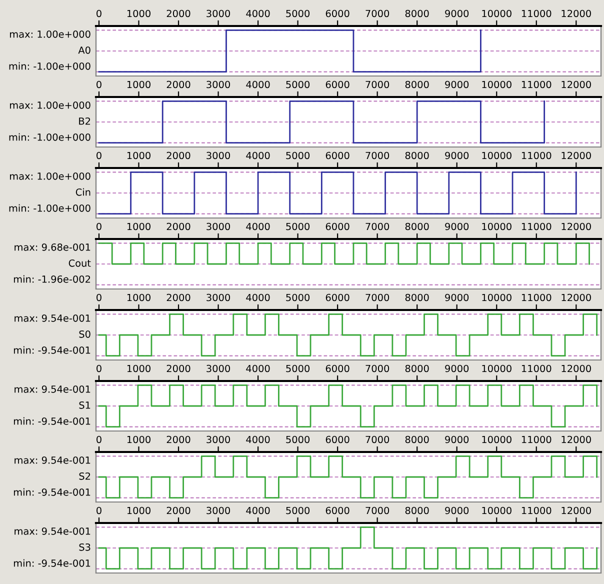 The width and height of the screenshot is (604, 584). I want to click on y-axis-title: S3, so click(84, 547).